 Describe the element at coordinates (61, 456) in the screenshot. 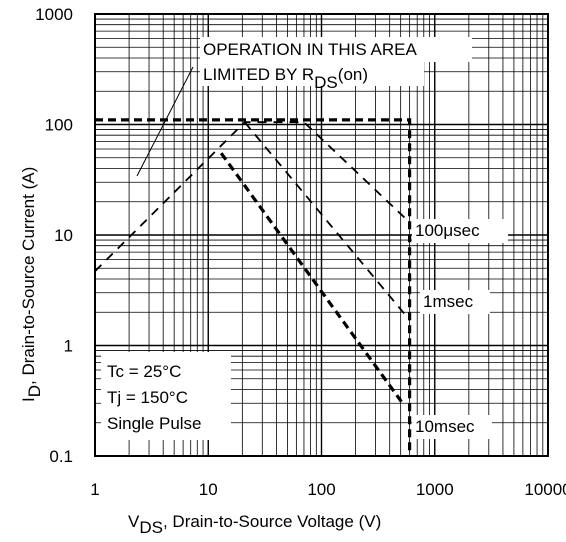

I see `y-tick-label: 0.1` at that location.